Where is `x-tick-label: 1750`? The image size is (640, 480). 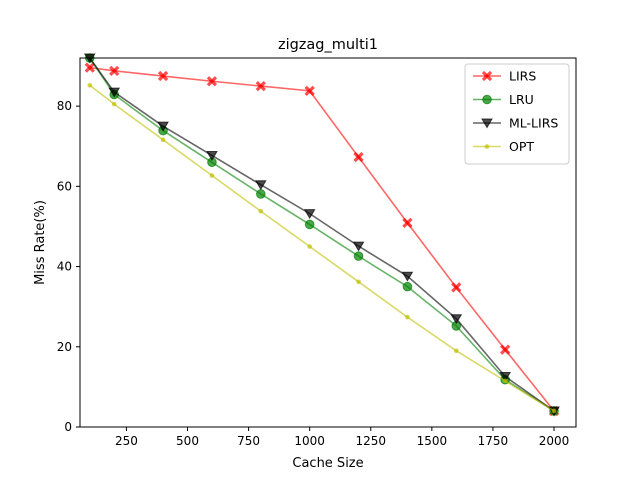
x-tick-label: 1750 is located at coordinates (493, 441).